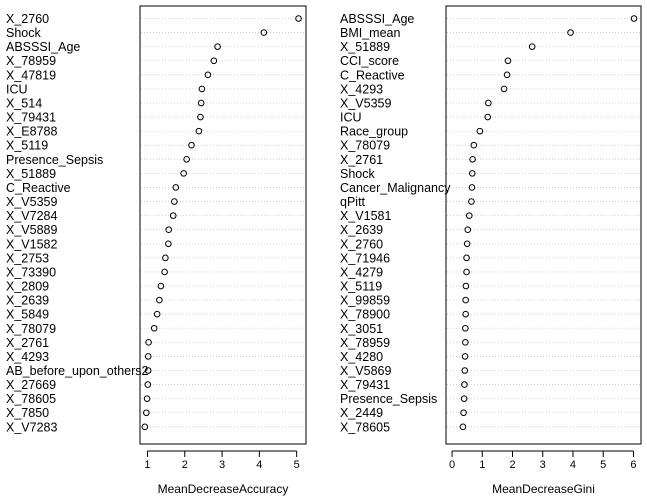 This screenshot has width=647, height=504. I want to click on panel2-row-label: Race_group, so click(374, 132).